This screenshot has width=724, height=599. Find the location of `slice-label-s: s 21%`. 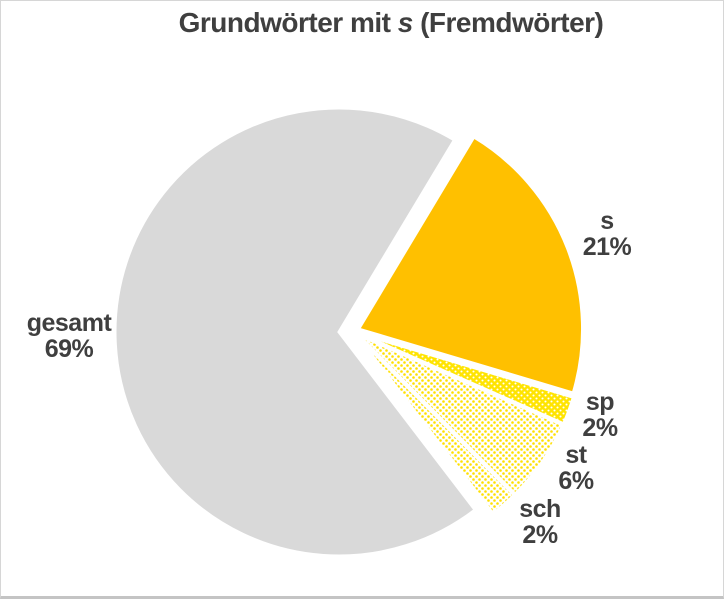

slice-label-s: s 21% is located at coordinates (607, 234).